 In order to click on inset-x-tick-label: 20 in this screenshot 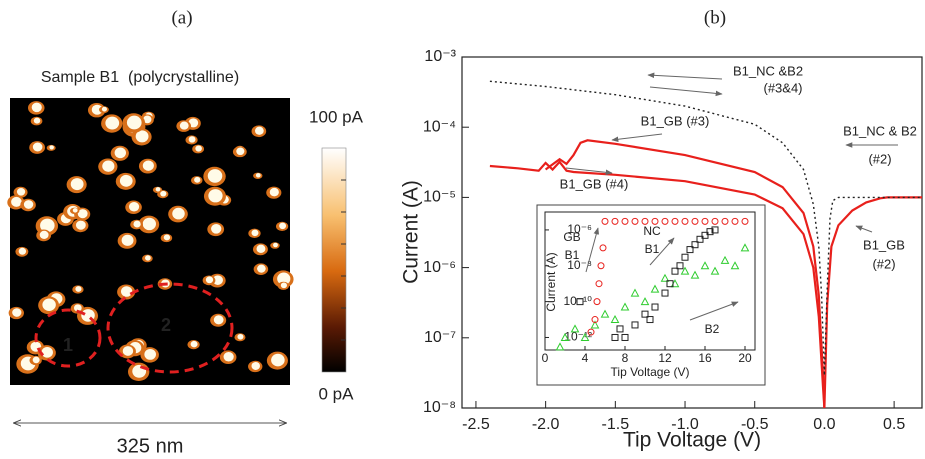, I will do `click(745, 358)`.